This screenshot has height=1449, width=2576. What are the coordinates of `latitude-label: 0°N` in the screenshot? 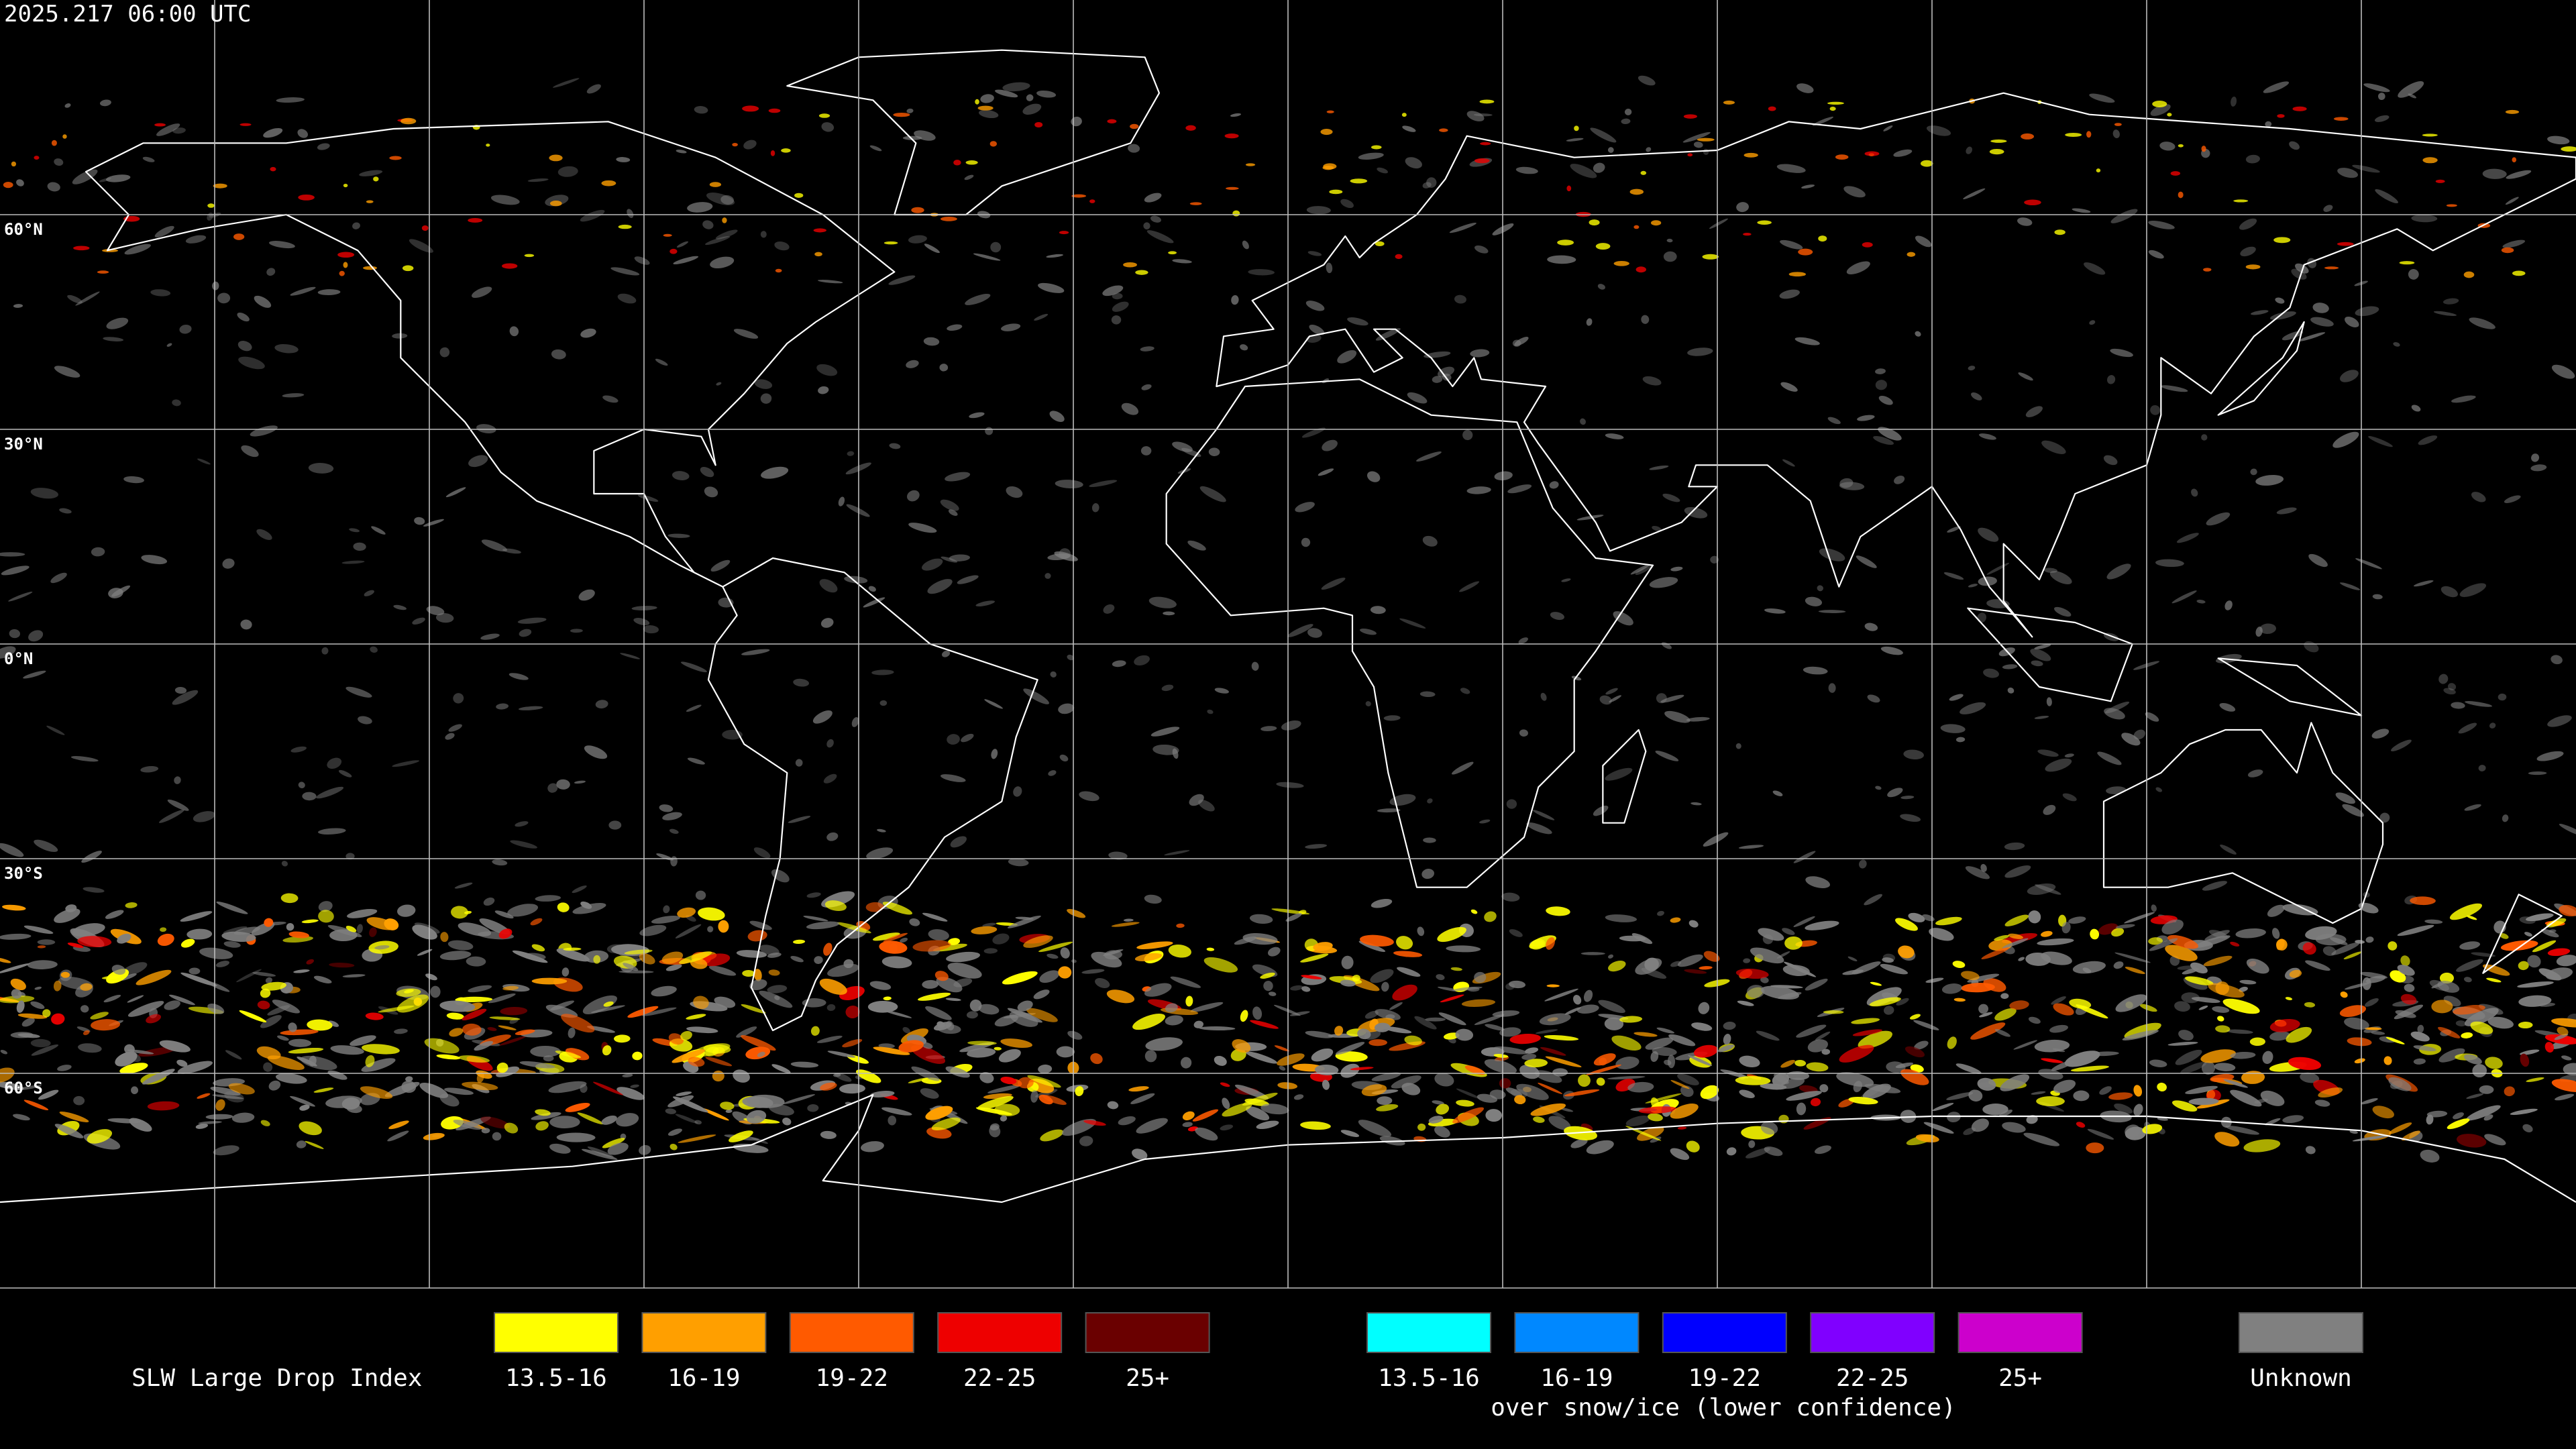 It's located at (18, 658).